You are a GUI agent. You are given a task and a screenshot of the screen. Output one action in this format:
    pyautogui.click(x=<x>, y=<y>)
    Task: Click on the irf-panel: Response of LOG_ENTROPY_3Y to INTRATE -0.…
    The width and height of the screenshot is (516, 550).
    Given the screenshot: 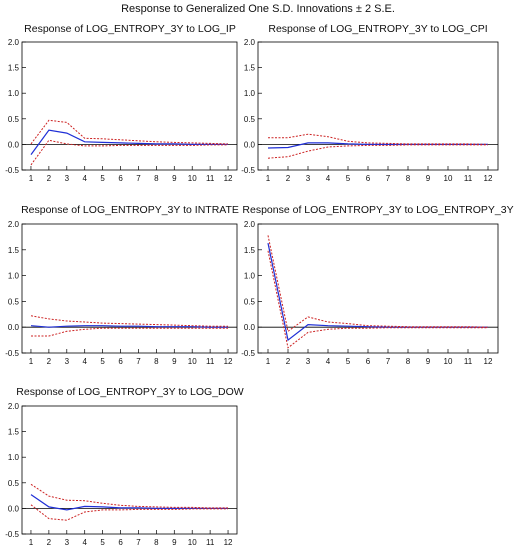 What is the action you would take?
    pyautogui.click(x=122, y=285)
    